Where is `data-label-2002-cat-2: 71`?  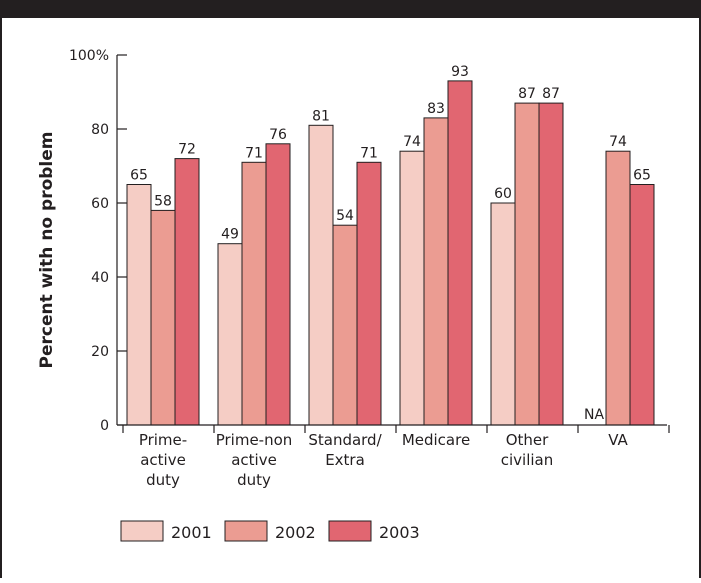
data-label-2002-cat-2: 71 is located at coordinates (254, 153).